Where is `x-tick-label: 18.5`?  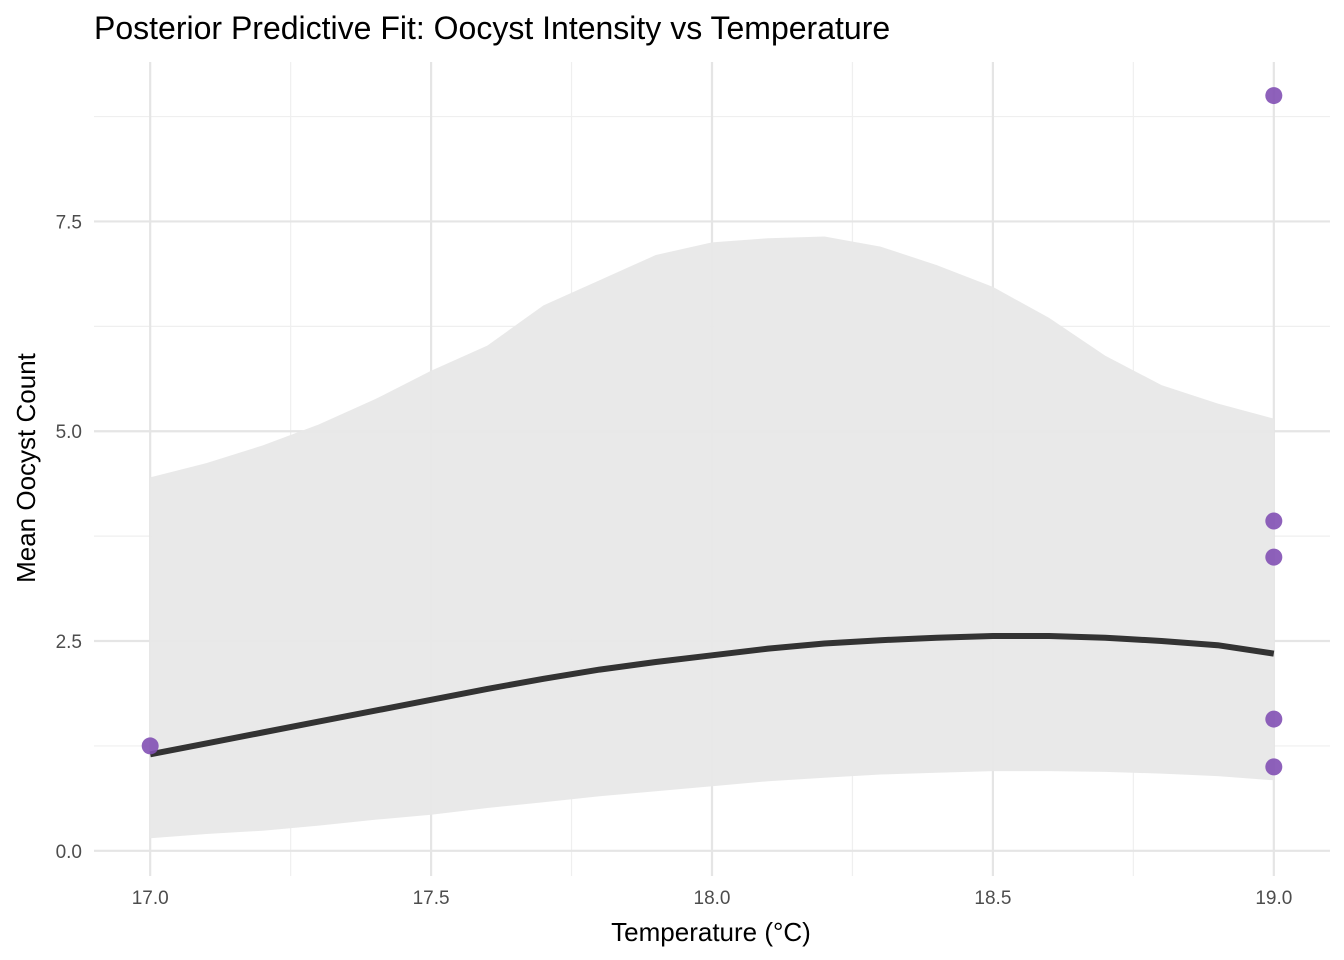 x-tick-label: 18.5 is located at coordinates (992, 898).